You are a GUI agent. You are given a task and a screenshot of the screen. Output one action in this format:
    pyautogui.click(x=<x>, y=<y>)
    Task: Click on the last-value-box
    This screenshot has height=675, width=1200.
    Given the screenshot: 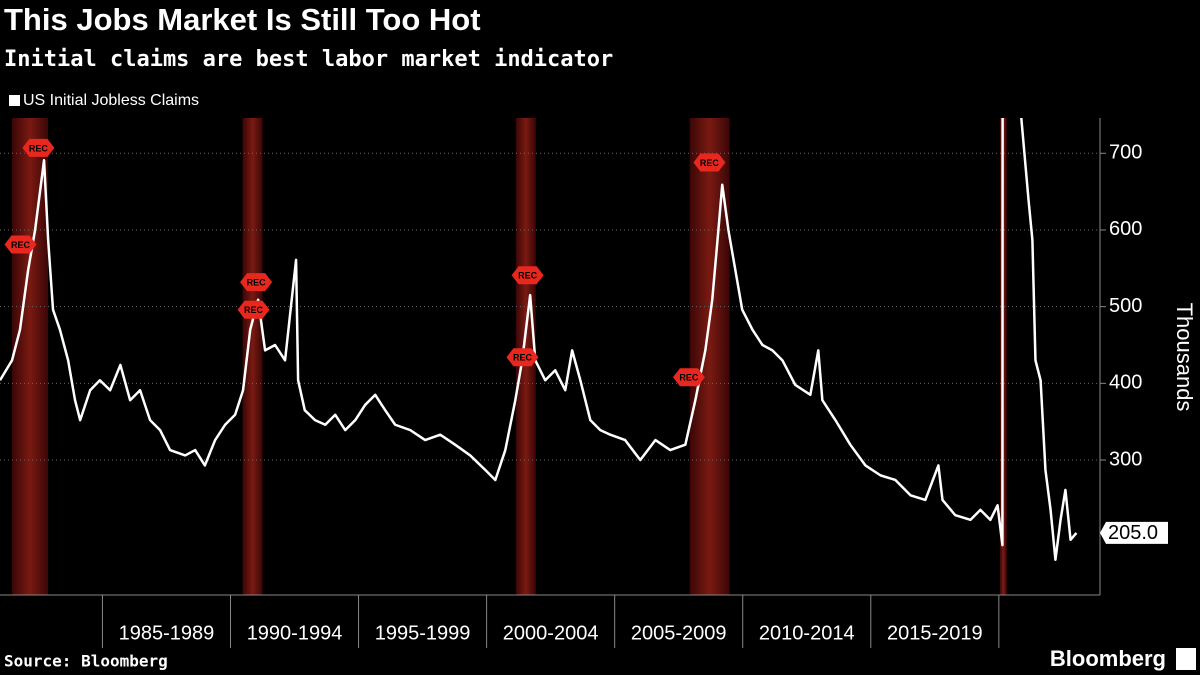 What is the action you would take?
    pyautogui.click(x=1134, y=532)
    